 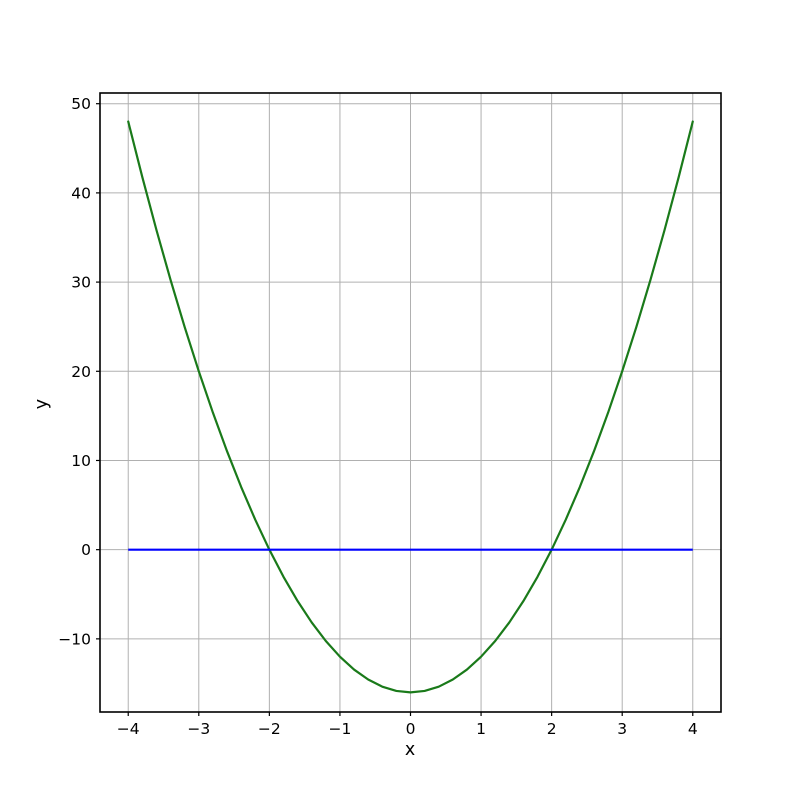 I want to click on y-tick-label: 50, so click(x=81, y=104).